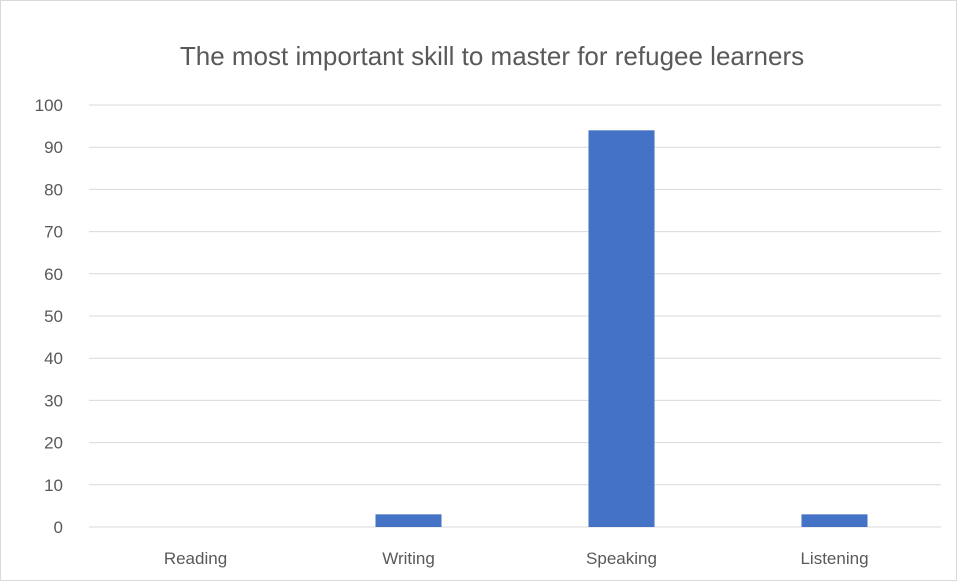 The width and height of the screenshot is (957, 582). I want to click on bar-speaking, so click(621, 328).